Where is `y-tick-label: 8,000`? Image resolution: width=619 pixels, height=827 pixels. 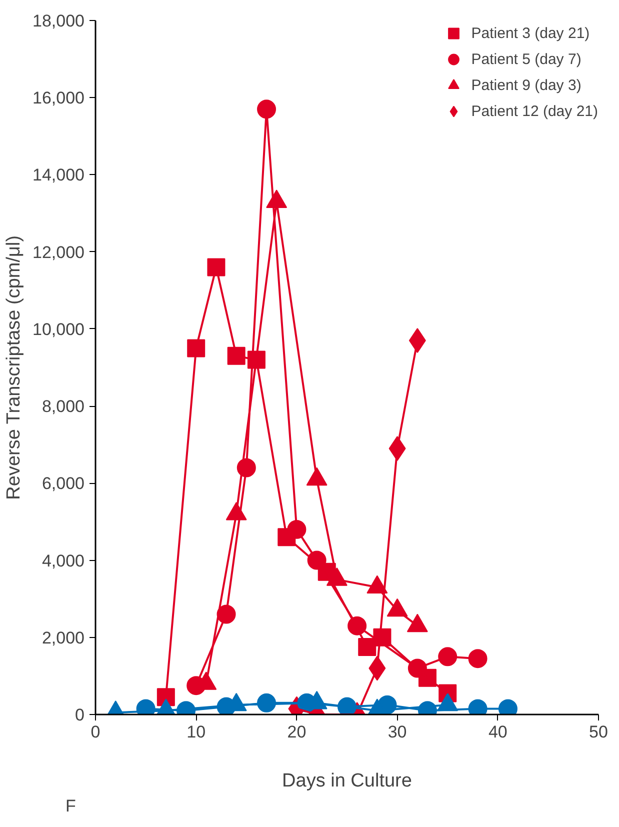
y-tick-label: 8,000 is located at coordinates (63, 406).